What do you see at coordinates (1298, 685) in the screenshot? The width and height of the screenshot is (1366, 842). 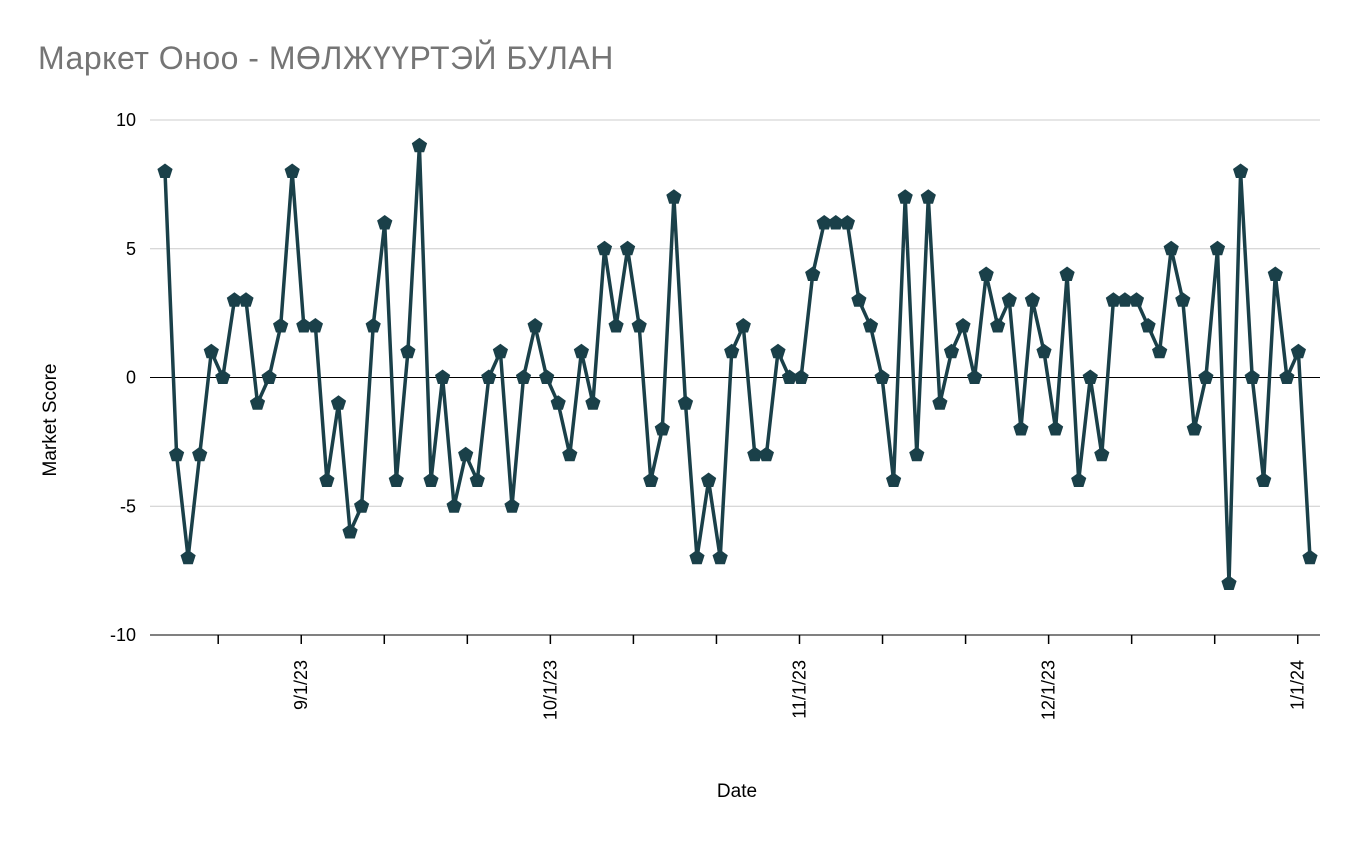 I see `x-tick-label: 1/1/24` at bounding box center [1298, 685].